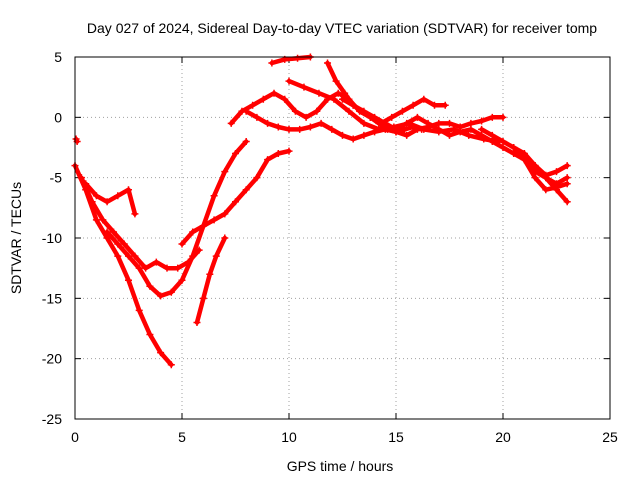 This screenshot has width=640, height=480. What do you see at coordinates (52, 359) in the screenshot?
I see `y-tick-label: -20` at bounding box center [52, 359].